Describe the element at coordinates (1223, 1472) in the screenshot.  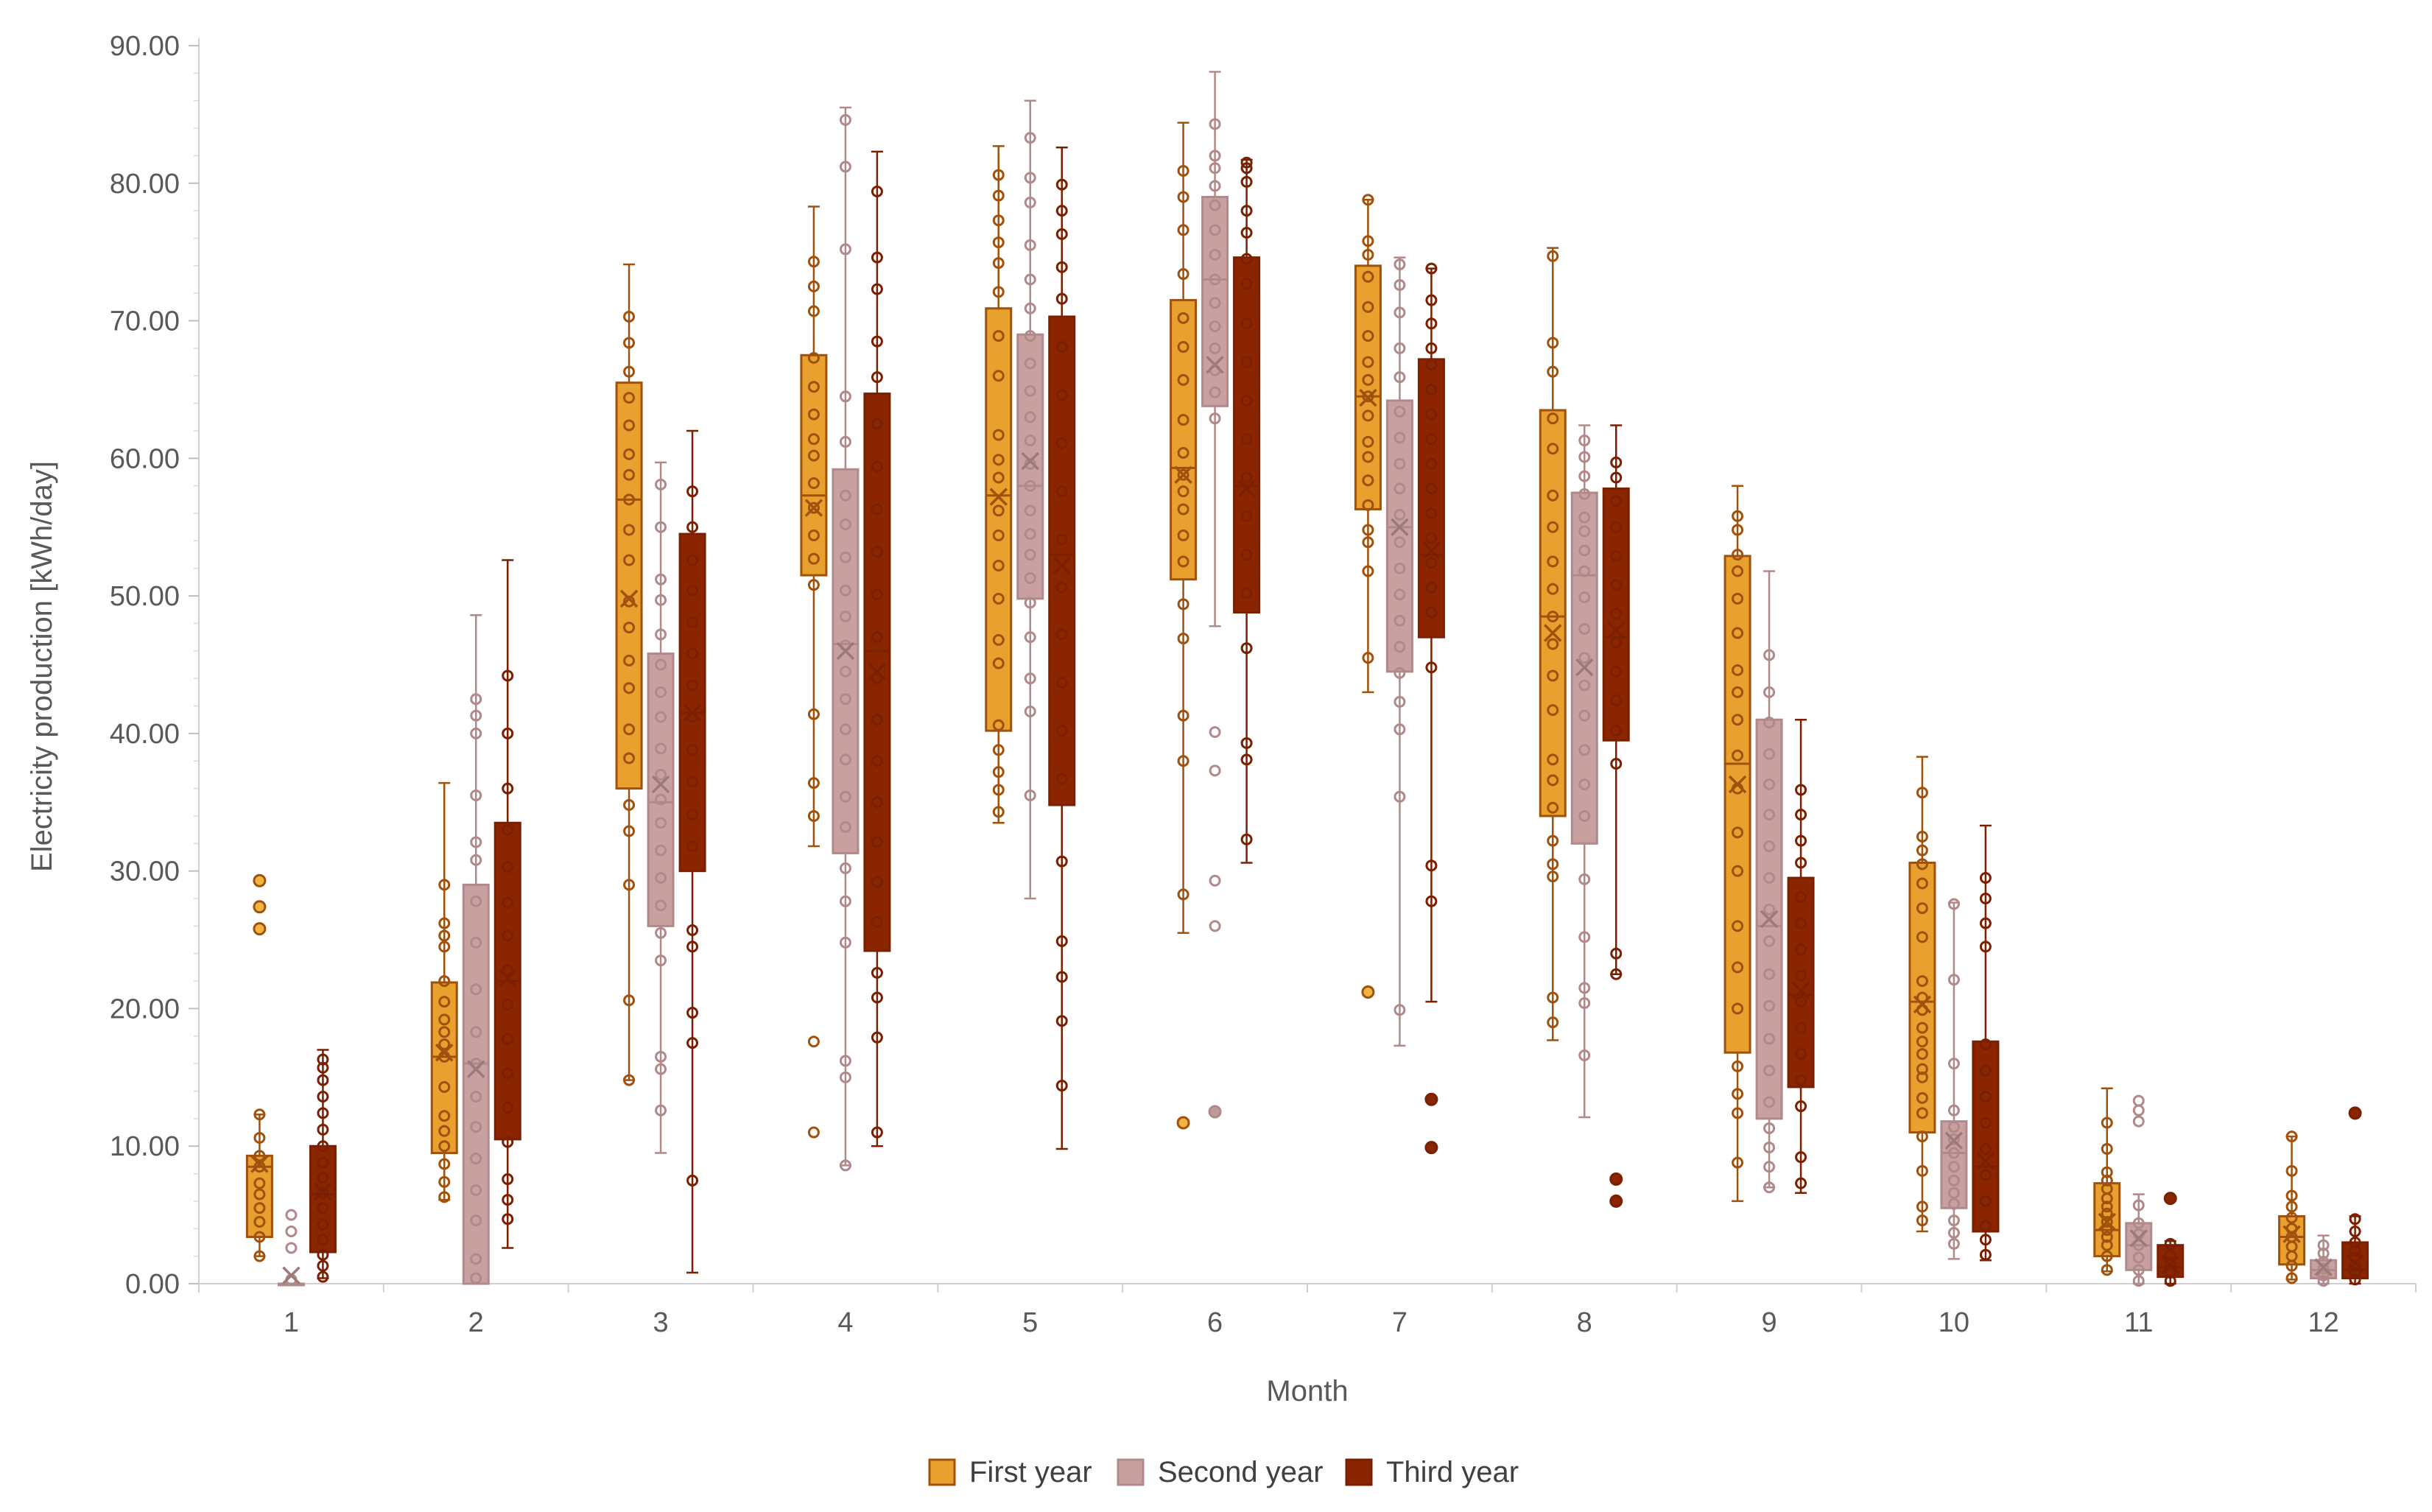
I see `legend: First year Second year Third year` at that location.